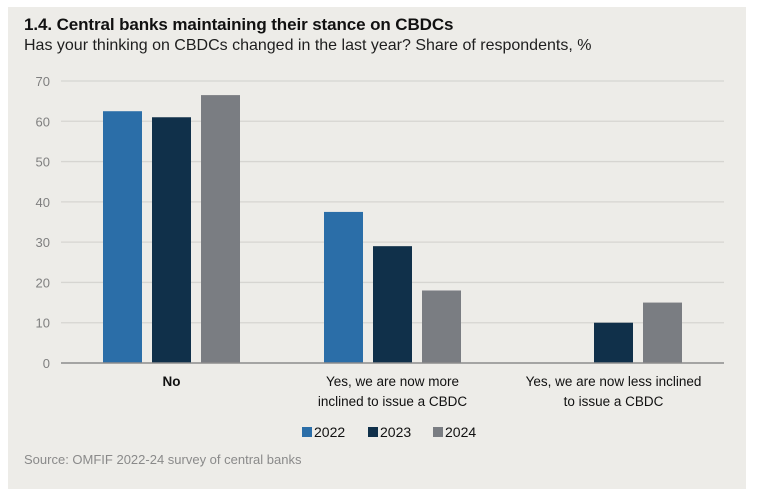 This screenshot has height=497, width=757. What do you see at coordinates (43, 81) in the screenshot?
I see `y-tick-label: 70` at bounding box center [43, 81].